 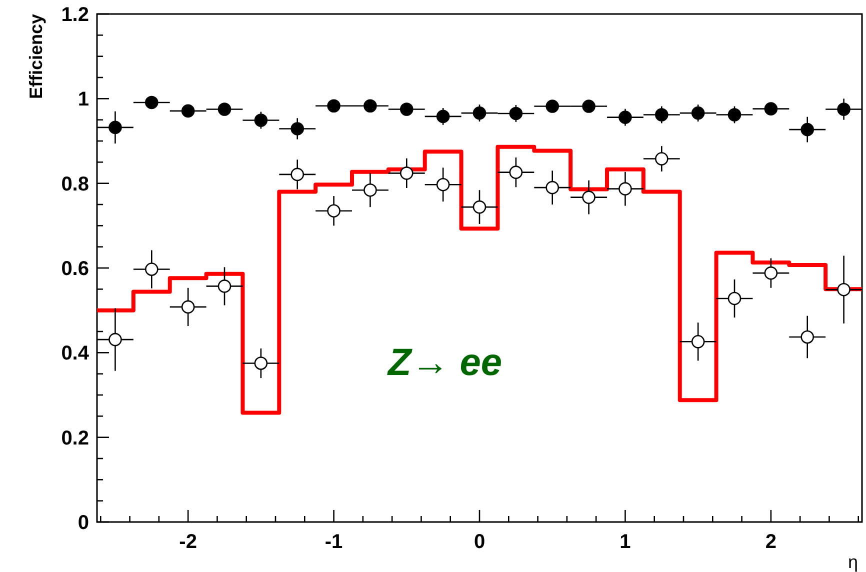 What do you see at coordinates (444, 363) in the screenshot?
I see `annotation: Z→ ee` at bounding box center [444, 363].